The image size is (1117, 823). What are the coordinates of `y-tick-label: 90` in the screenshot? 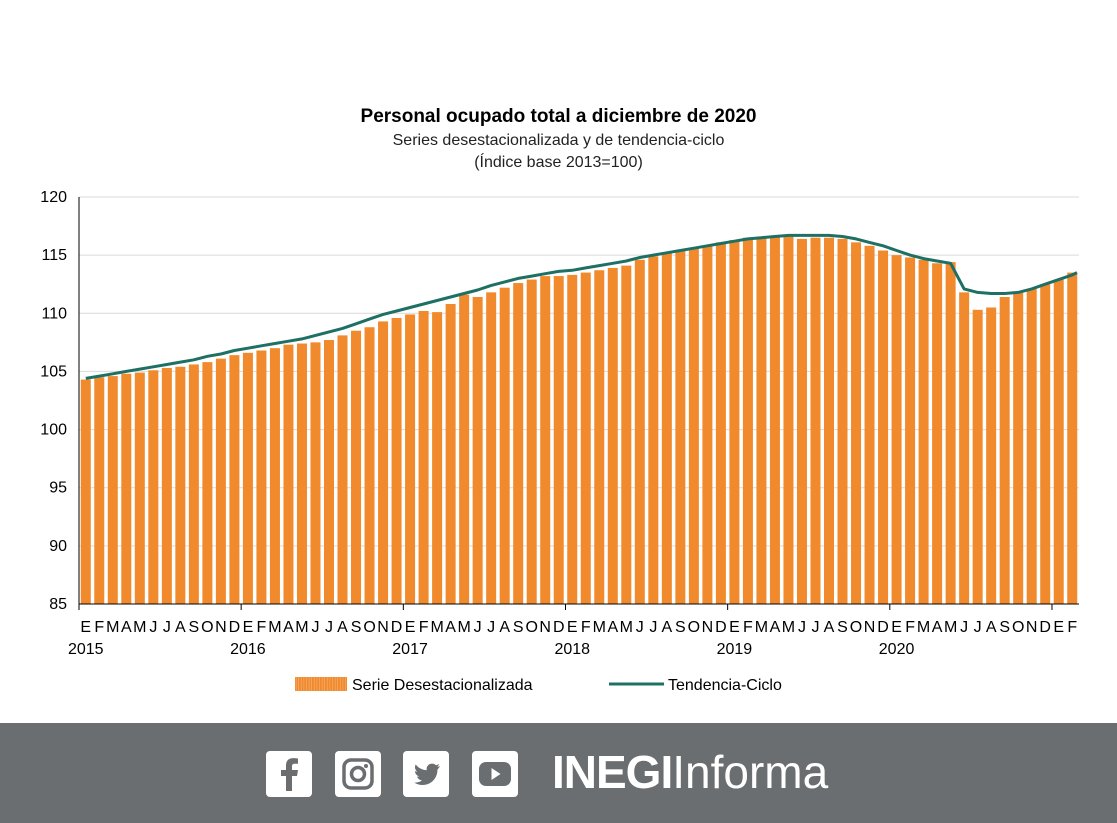 It's located at (58, 546).